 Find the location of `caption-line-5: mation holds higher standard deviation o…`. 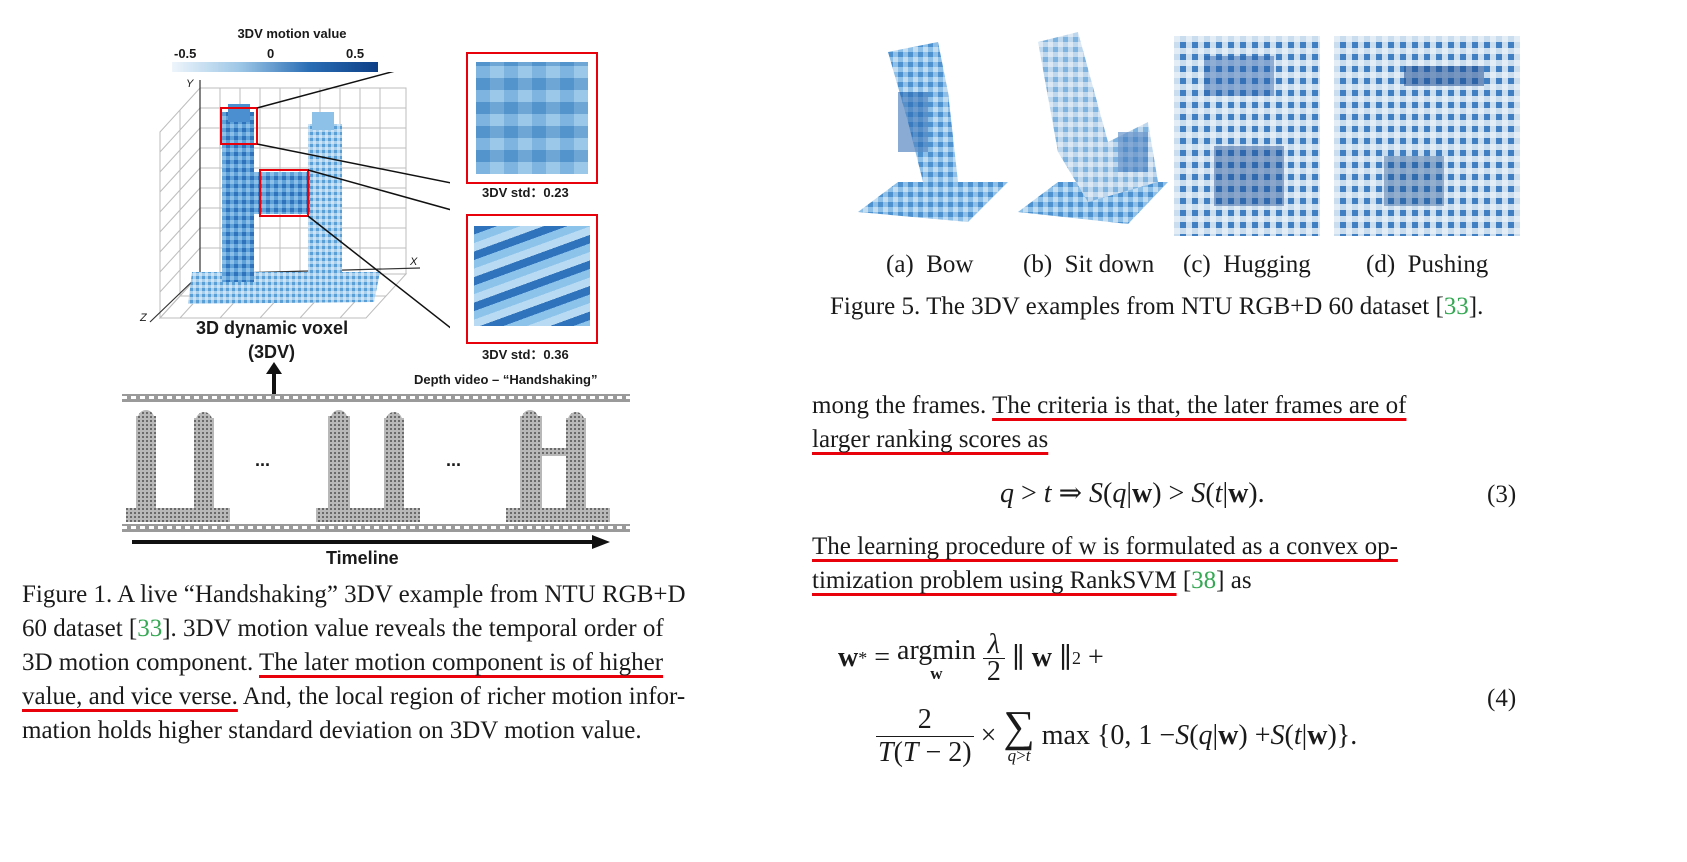

caption-line-5: mation holds higher standard deviation o… is located at coordinates (332, 730).